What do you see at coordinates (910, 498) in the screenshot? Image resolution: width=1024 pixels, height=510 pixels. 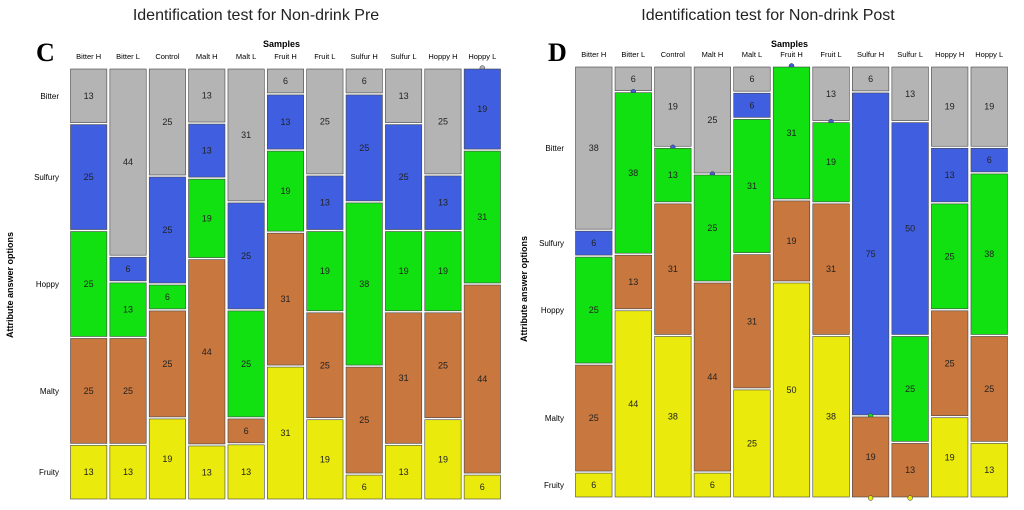 I see `empty-cell-marker` at bounding box center [910, 498].